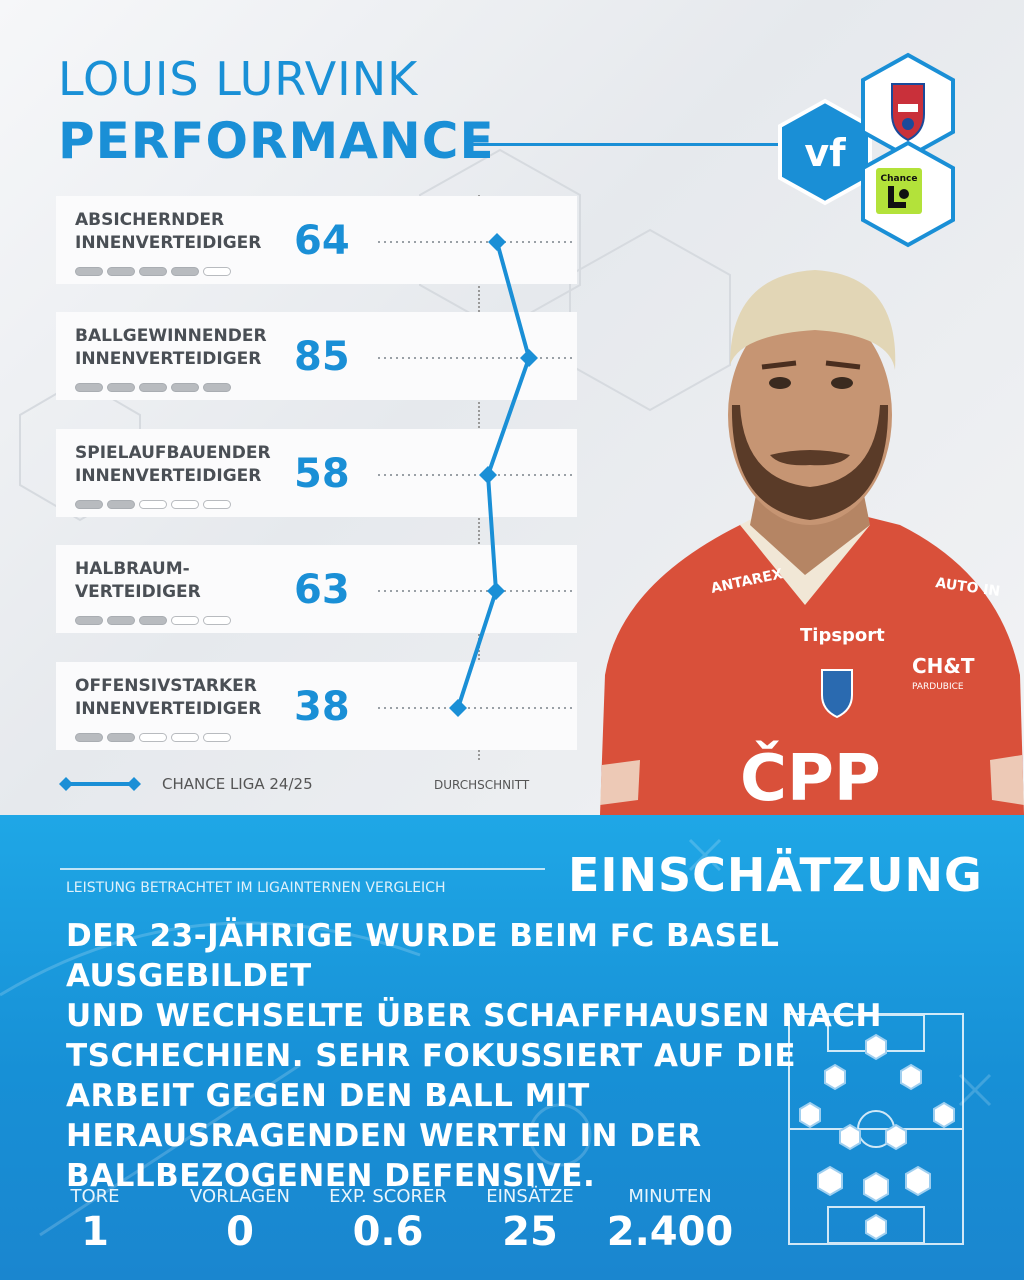 The width and height of the screenshot is (1024, 1280). I want to click on stat-label: EINSÄTZE, so click(530, 1196).